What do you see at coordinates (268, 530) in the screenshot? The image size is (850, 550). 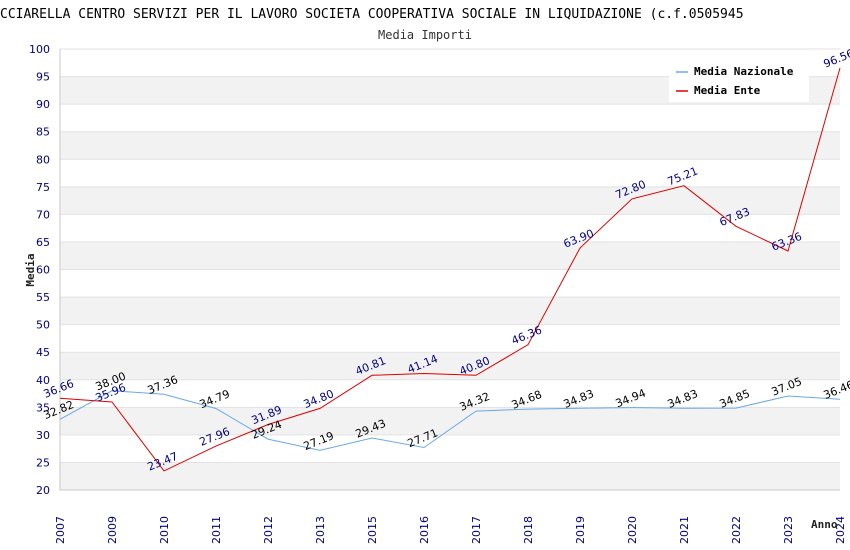 I see `x-tick-label: 2012` at bounding box center [268, 530].